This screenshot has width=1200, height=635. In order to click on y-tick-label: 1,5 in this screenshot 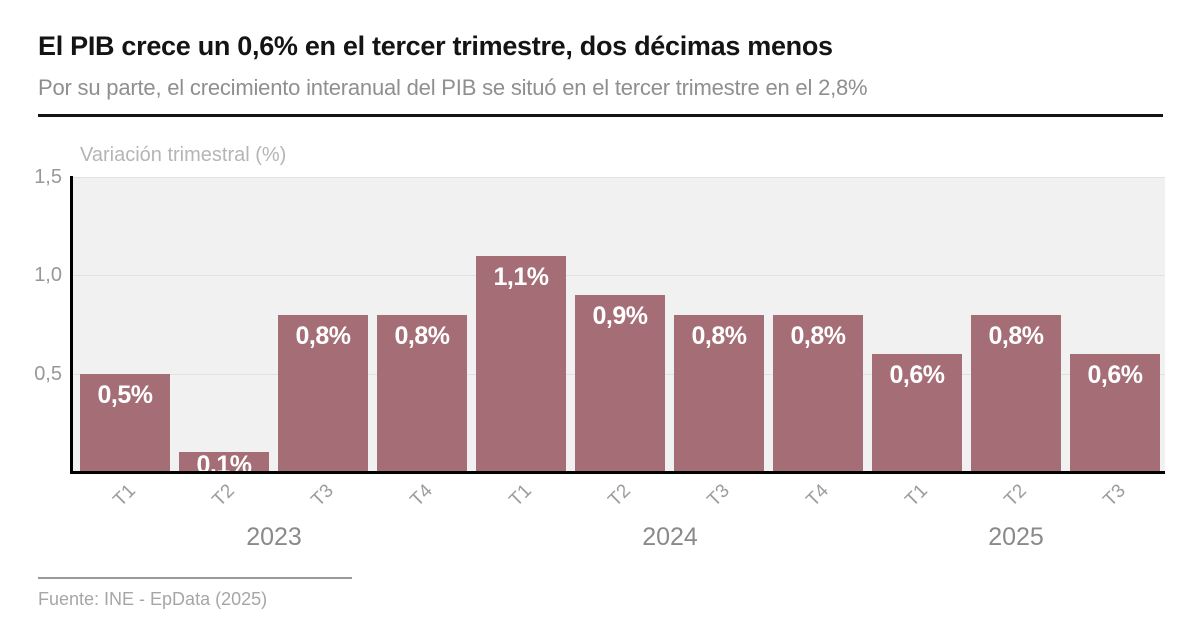, I will do `click(48, 177)`.